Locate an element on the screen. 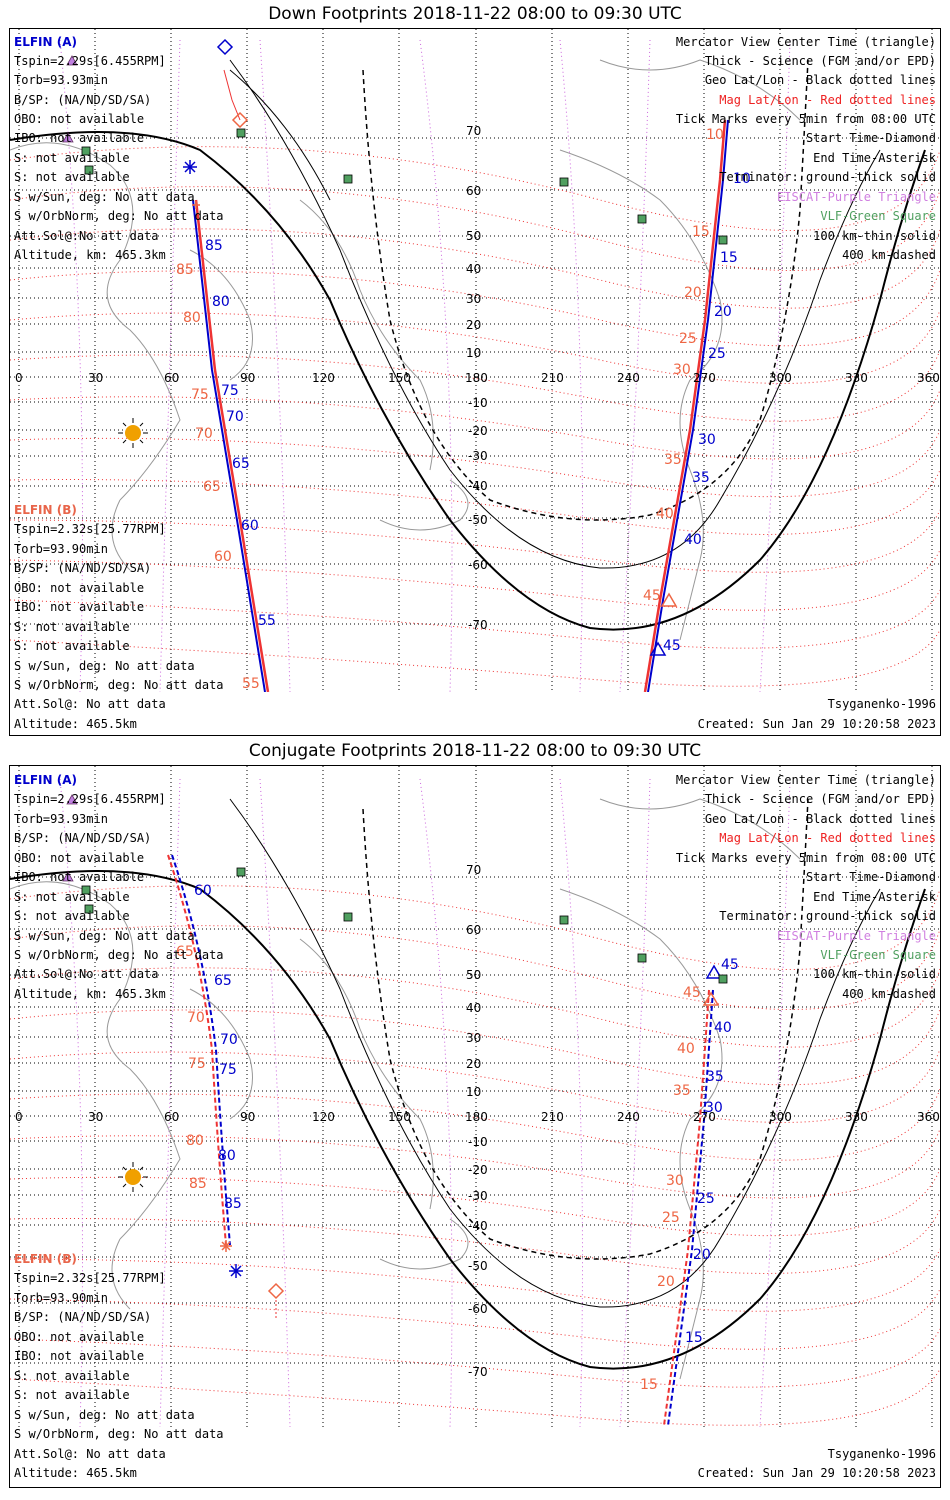 The height and width of the screenshot is (1500, 950). elfin-a-line: S w/OrbNorm, deg: No att data is located at coordinates (119, 955).